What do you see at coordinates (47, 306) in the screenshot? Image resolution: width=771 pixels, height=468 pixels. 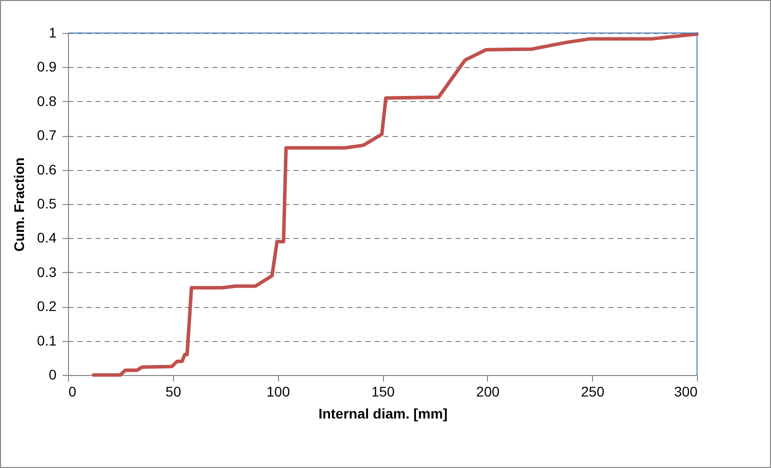 I see `y-tick-label: 0.2` at bounding box center [47, 306].